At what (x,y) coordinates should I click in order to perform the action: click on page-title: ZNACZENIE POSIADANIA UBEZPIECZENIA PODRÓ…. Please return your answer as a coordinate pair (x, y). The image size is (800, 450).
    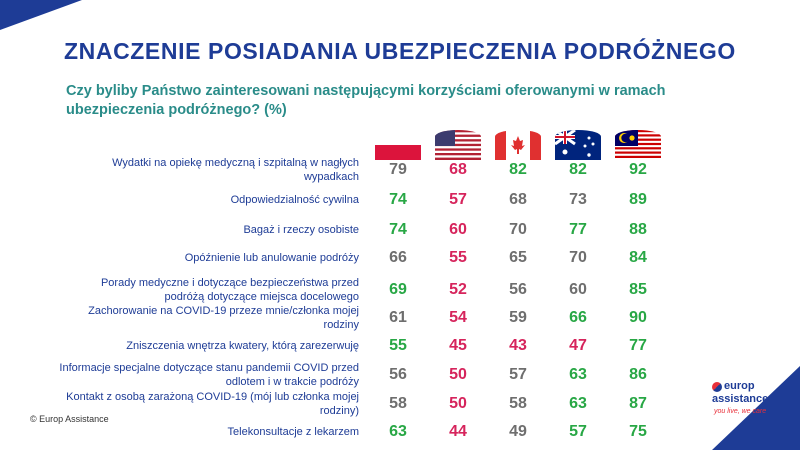
    Looking at the image, I should click on (400, 51).